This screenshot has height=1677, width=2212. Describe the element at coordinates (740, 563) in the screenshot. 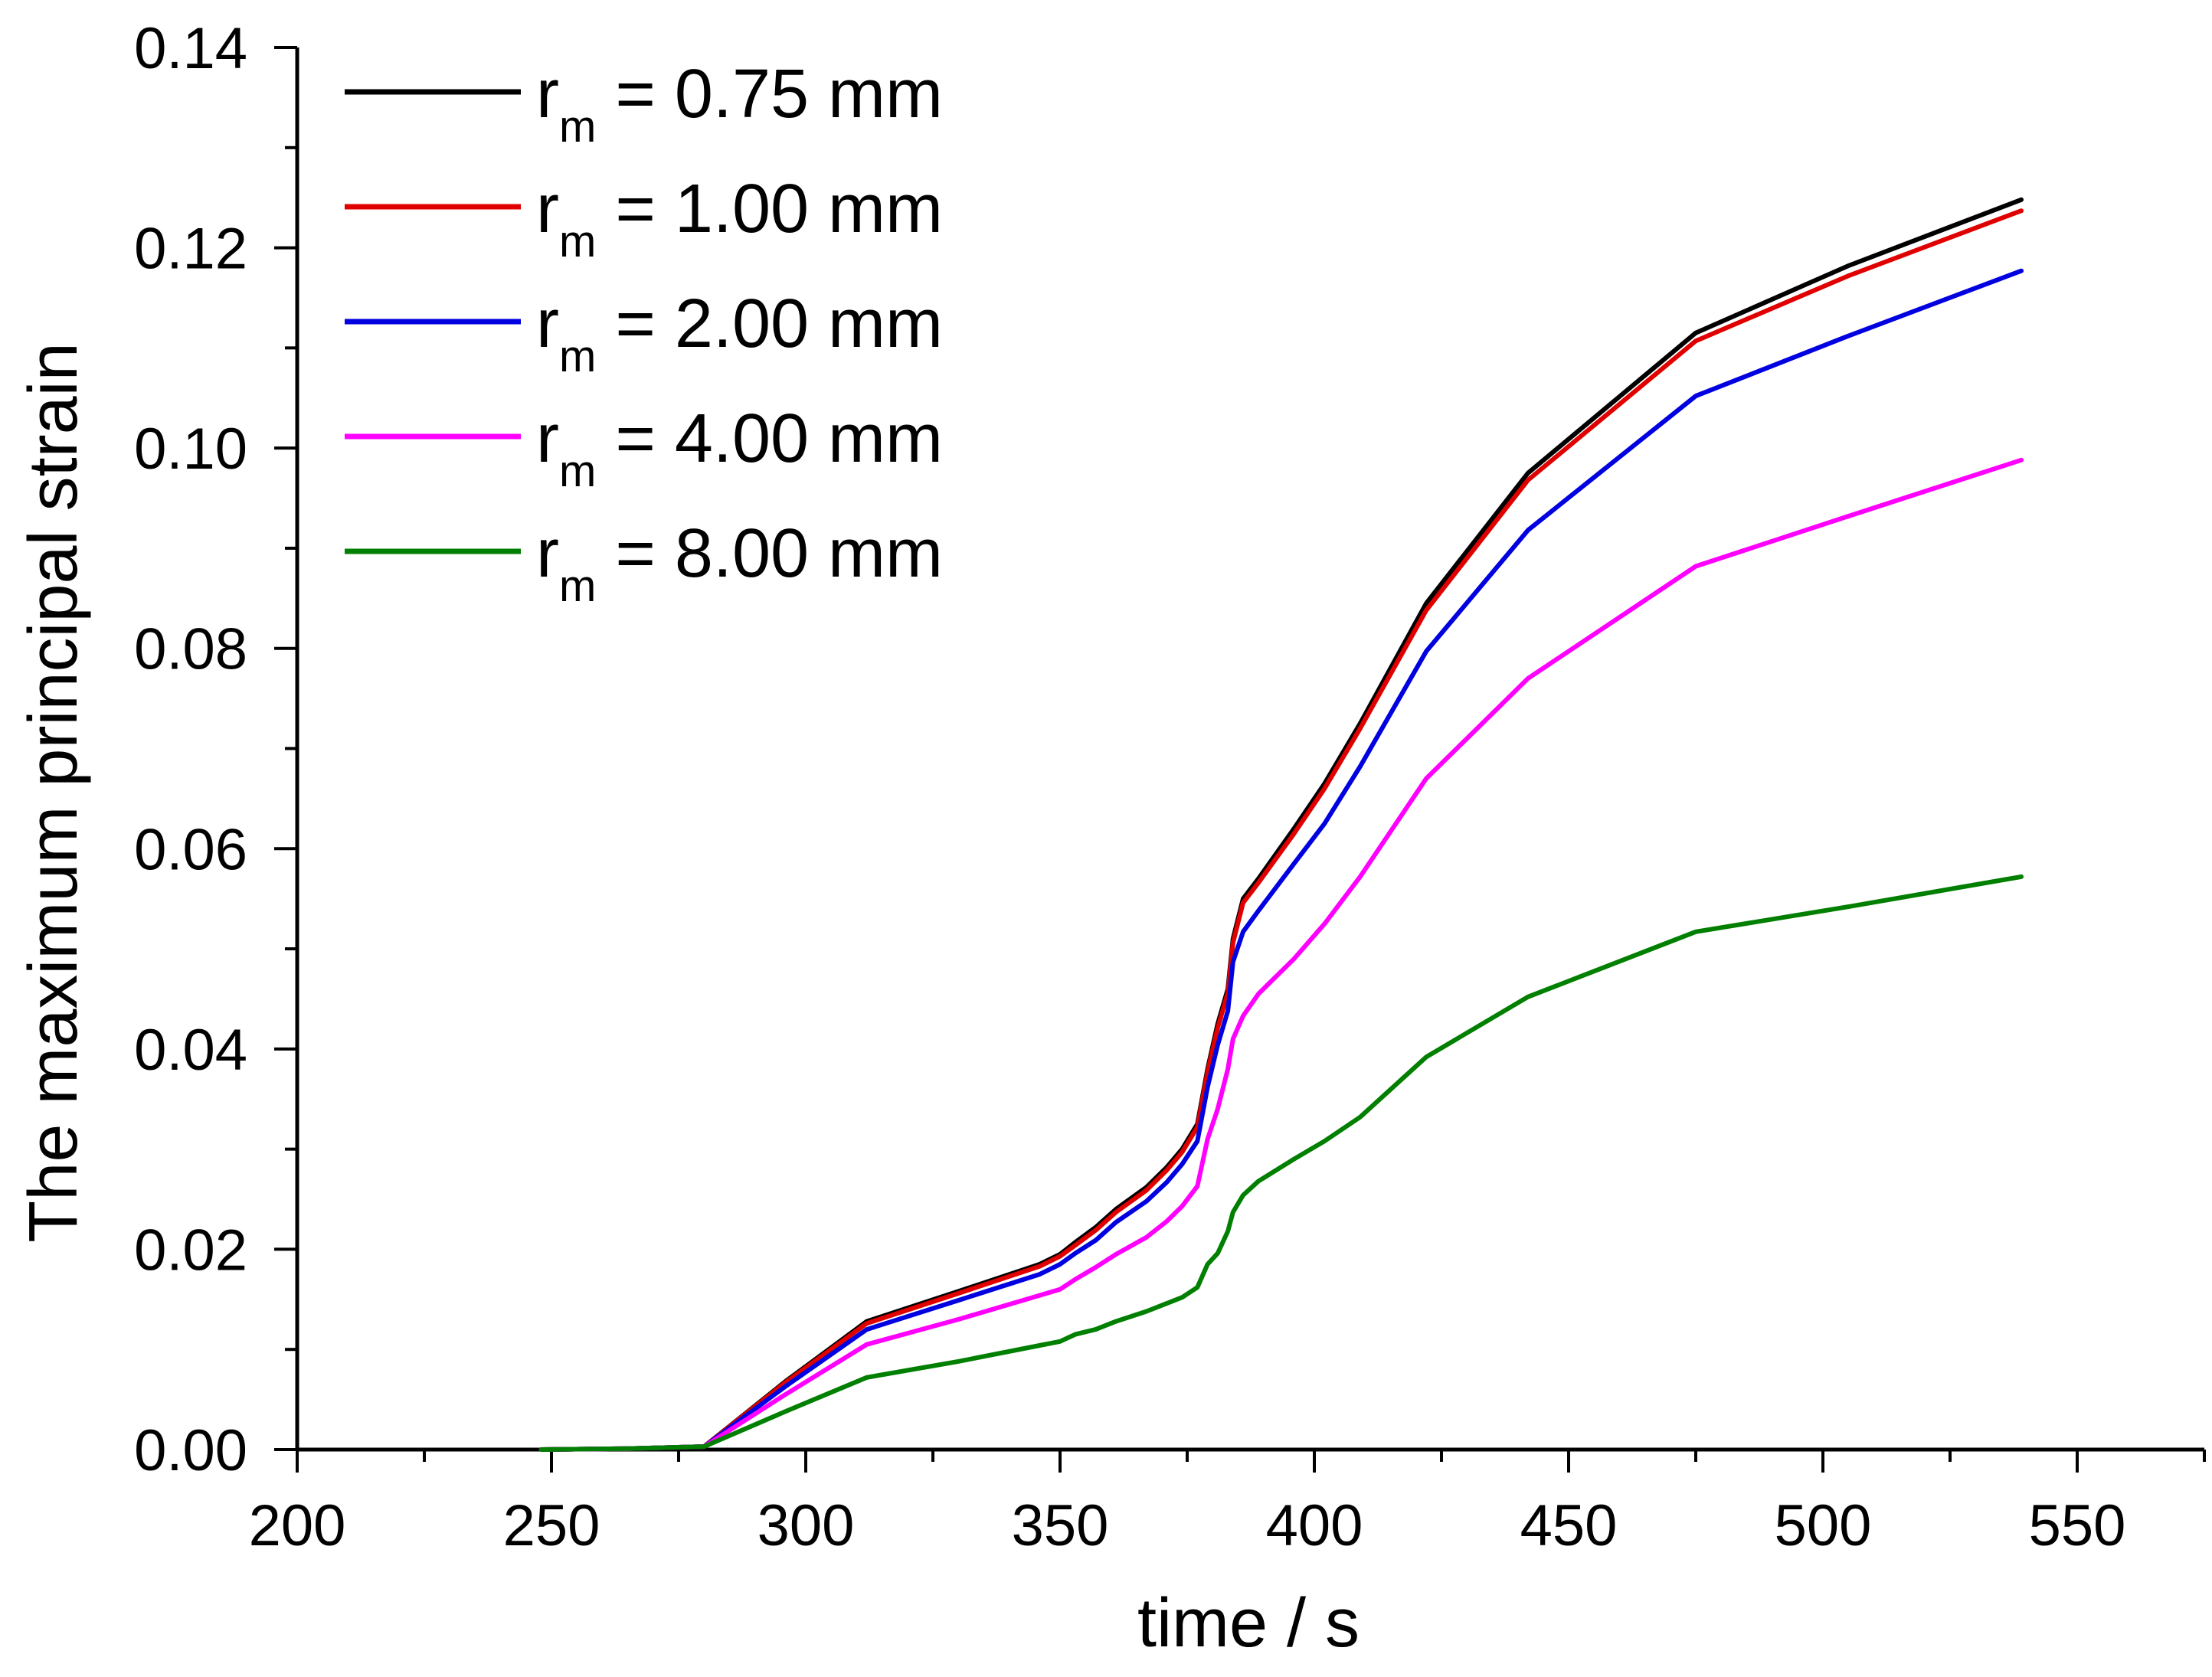

I see `legend-label-5: rm = 8.00 mm` at that location.